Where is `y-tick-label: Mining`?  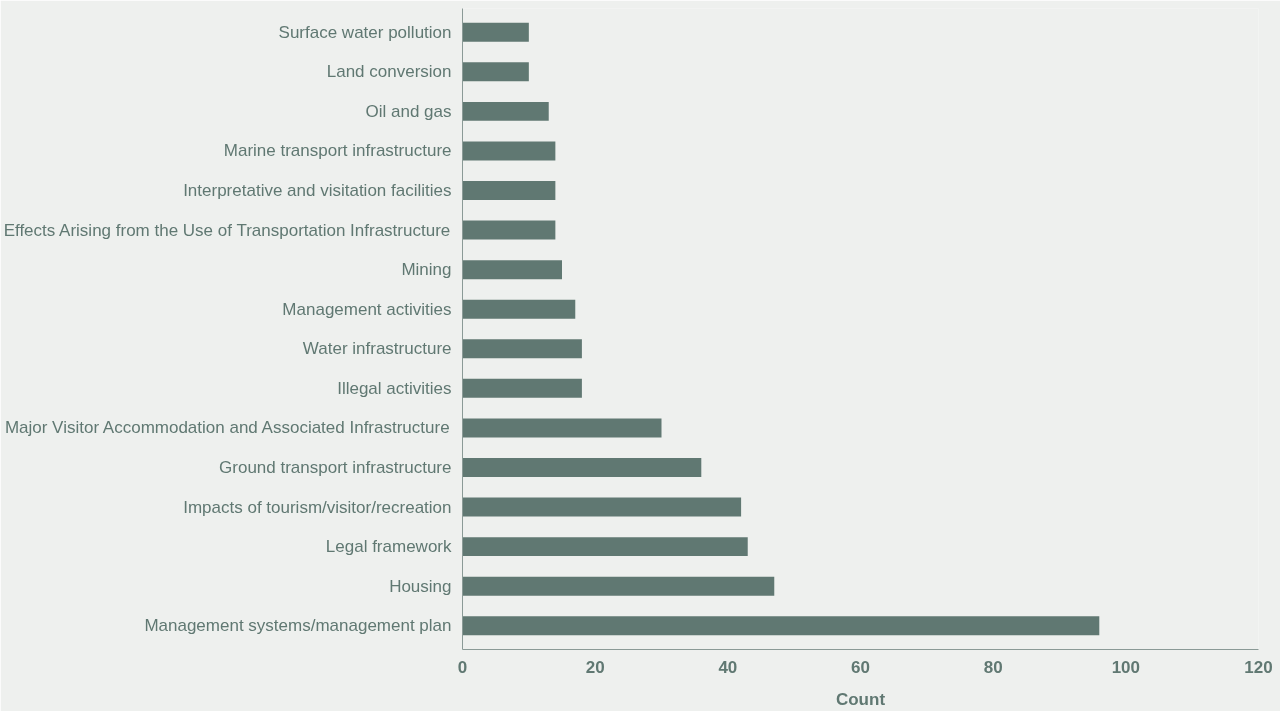 y-tick-label: Mining is located at coordinates (426, 270).